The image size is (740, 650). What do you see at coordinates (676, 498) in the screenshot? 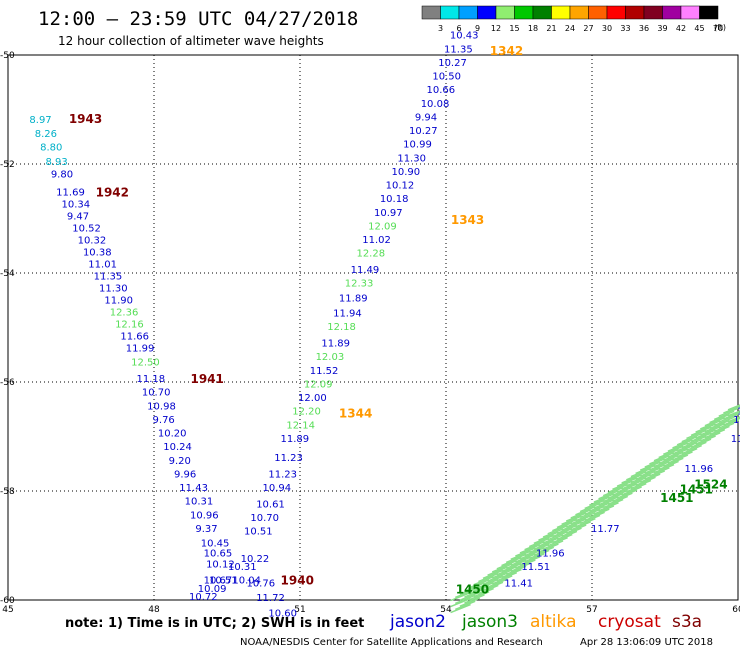
I see `pass-label: 1451` at bounding box center [676, 498].